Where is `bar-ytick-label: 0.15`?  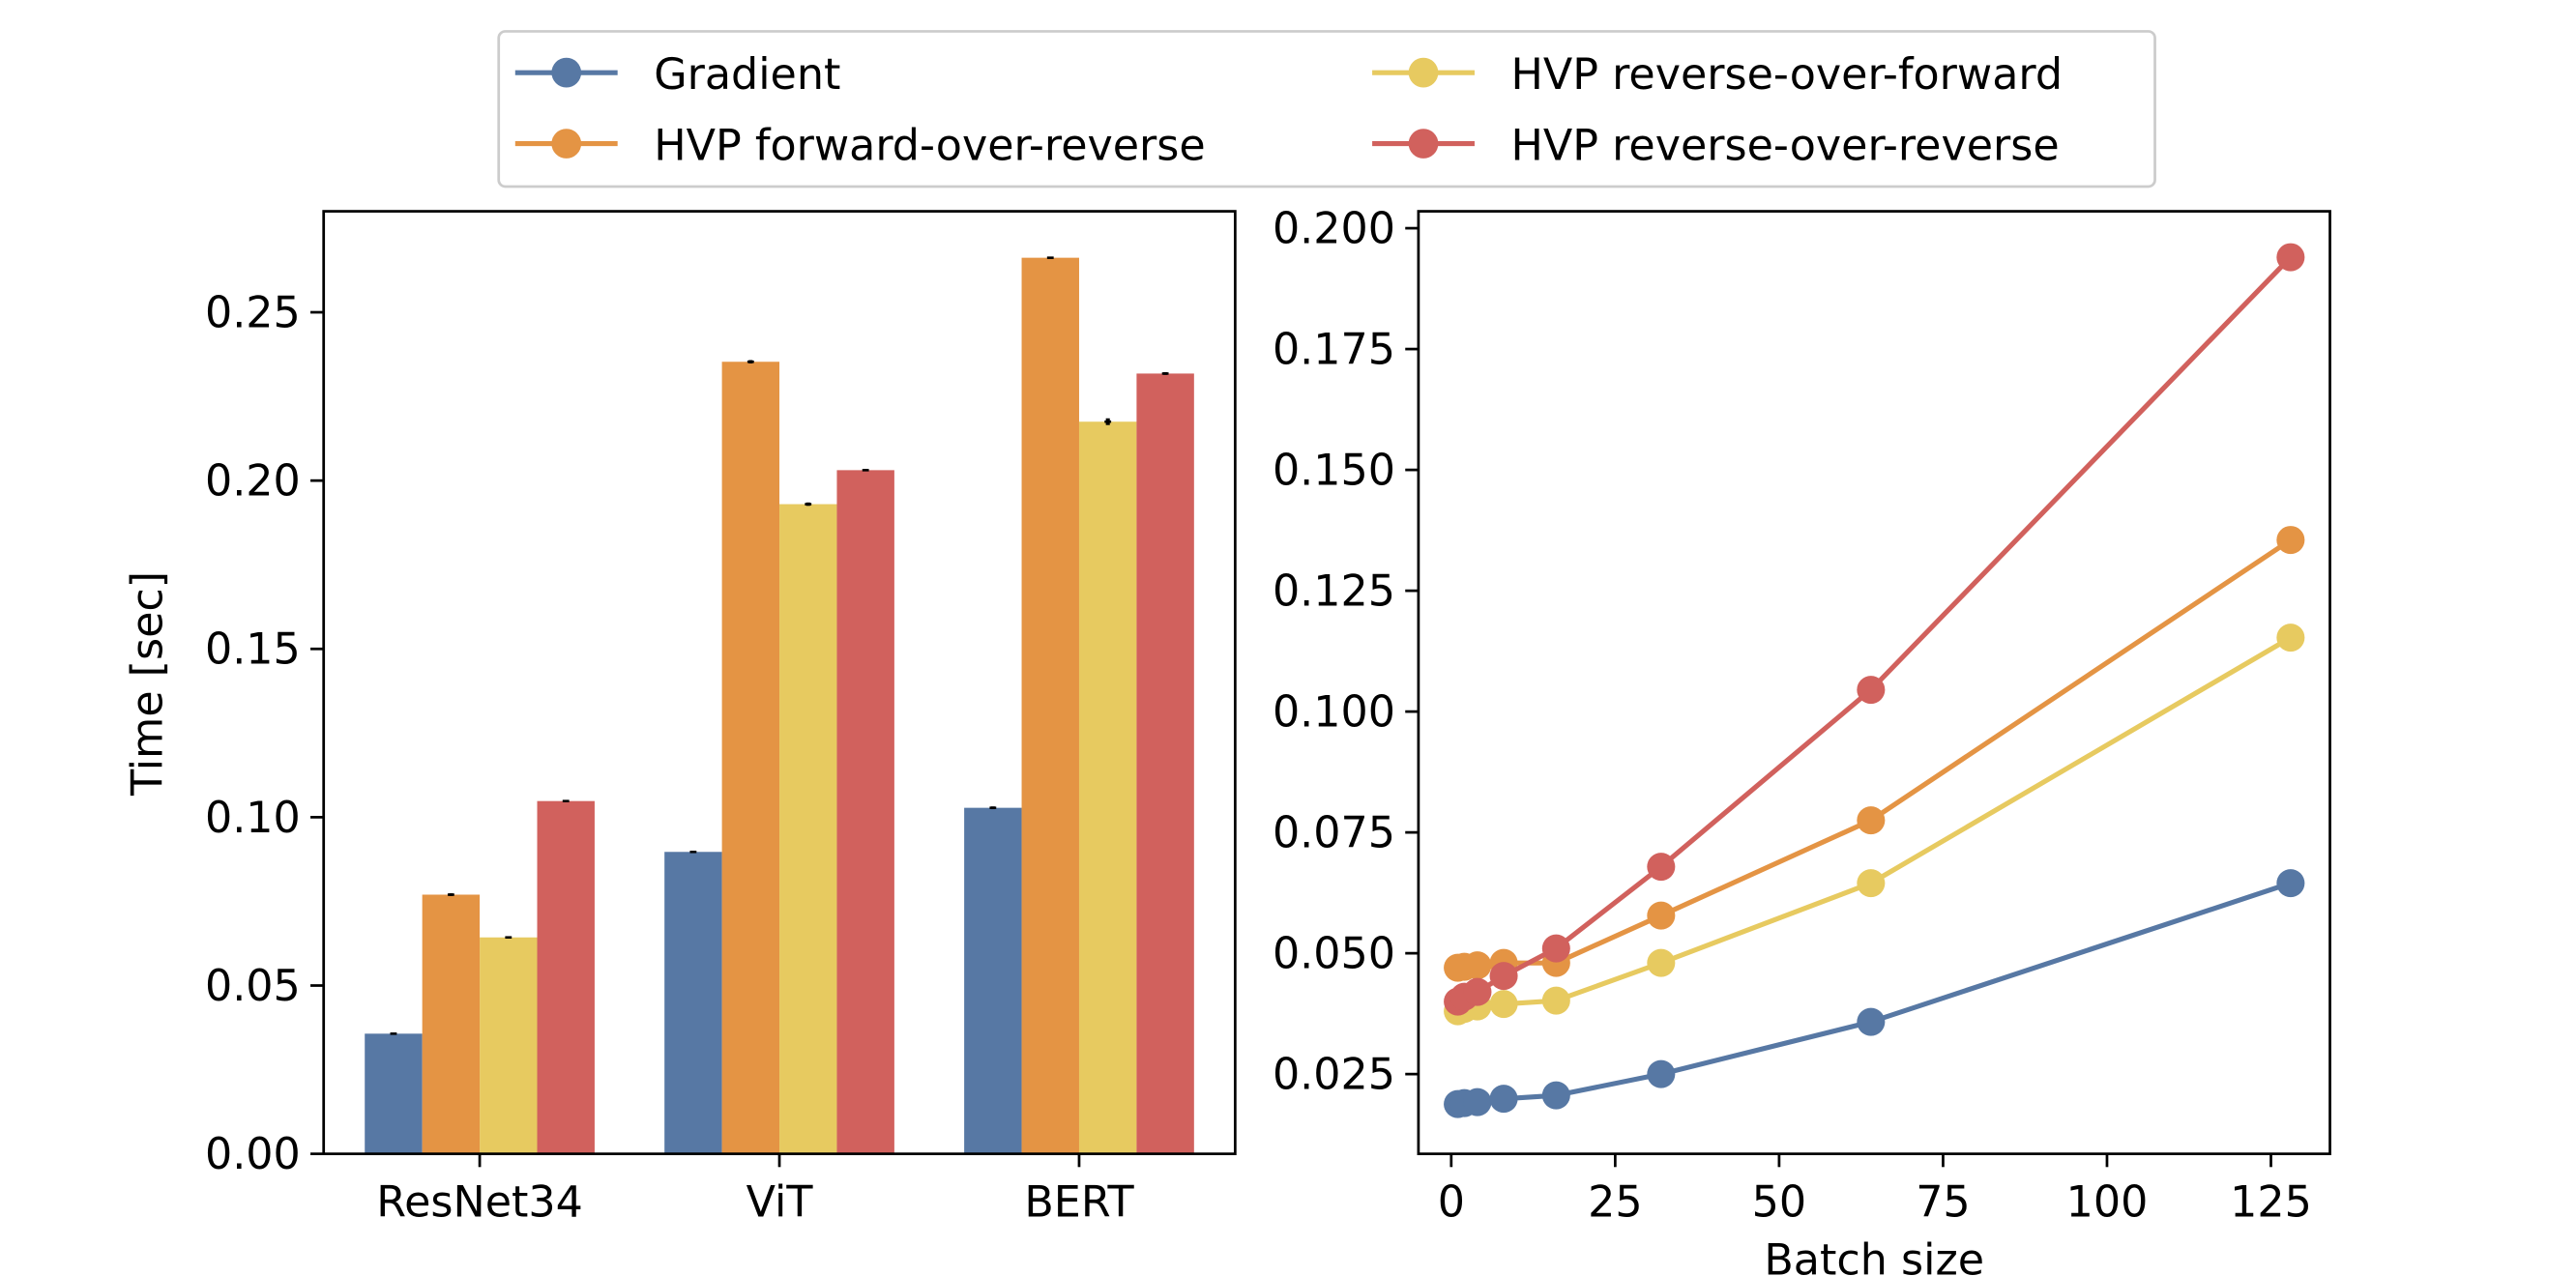 bar-ytick-label: 0.15 is located at coordinates (253, 650).